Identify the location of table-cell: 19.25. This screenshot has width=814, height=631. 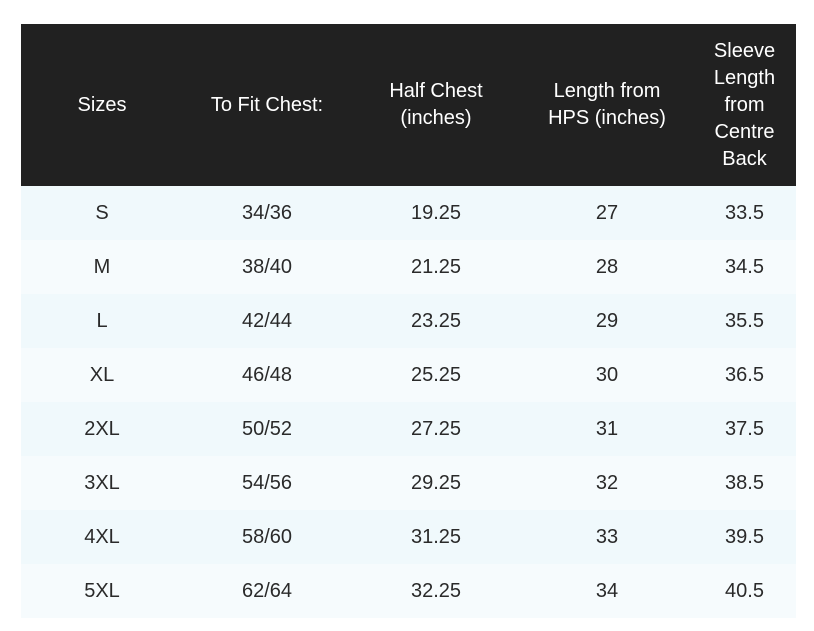
(436, 212).